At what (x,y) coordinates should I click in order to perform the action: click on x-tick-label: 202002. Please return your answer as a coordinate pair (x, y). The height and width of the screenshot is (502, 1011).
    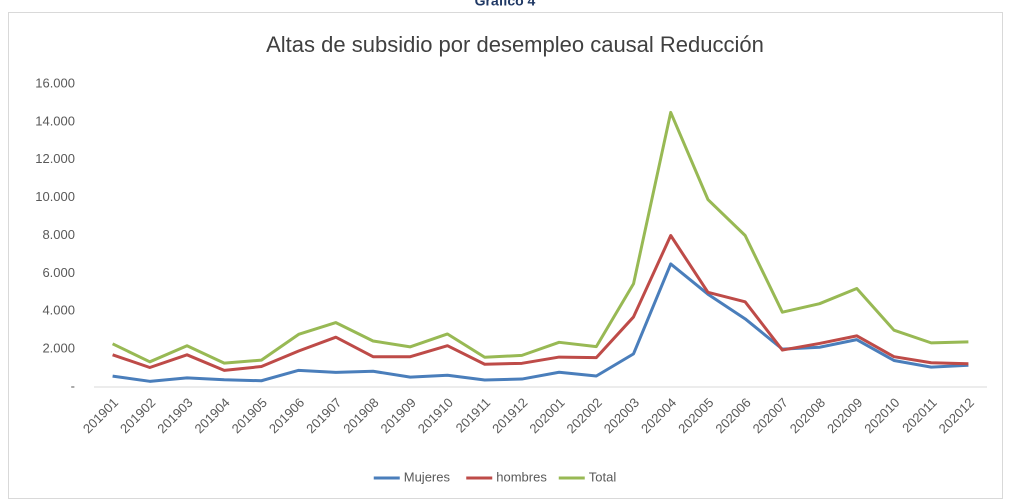
    Looking at the image, I should click on (584, 415).